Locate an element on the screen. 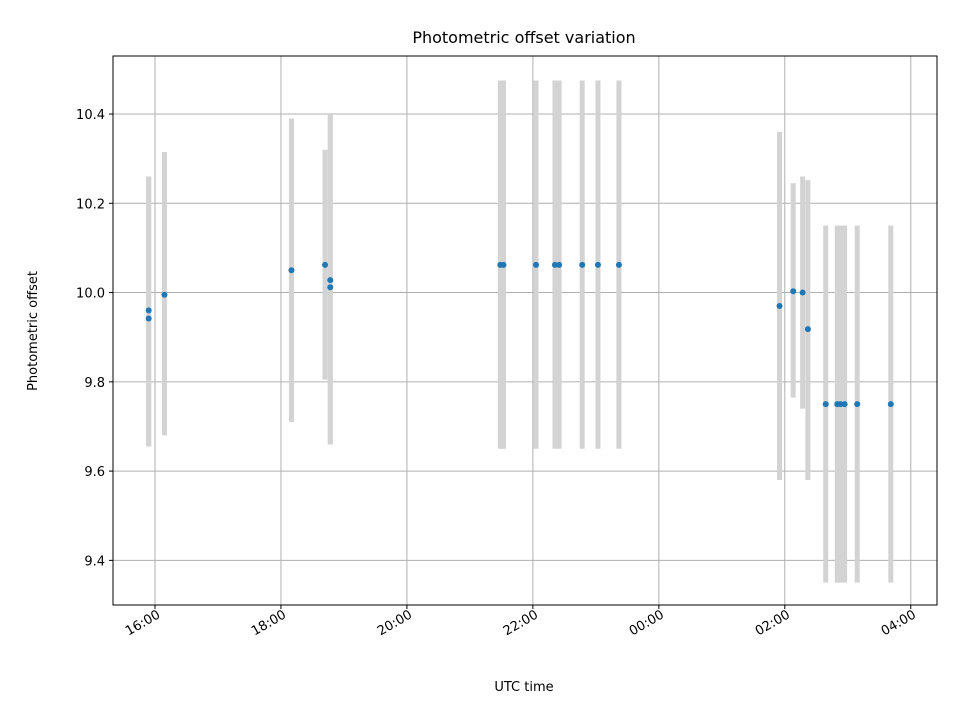  x-tick-label: 18:00 is located at coordinates (269, 623).